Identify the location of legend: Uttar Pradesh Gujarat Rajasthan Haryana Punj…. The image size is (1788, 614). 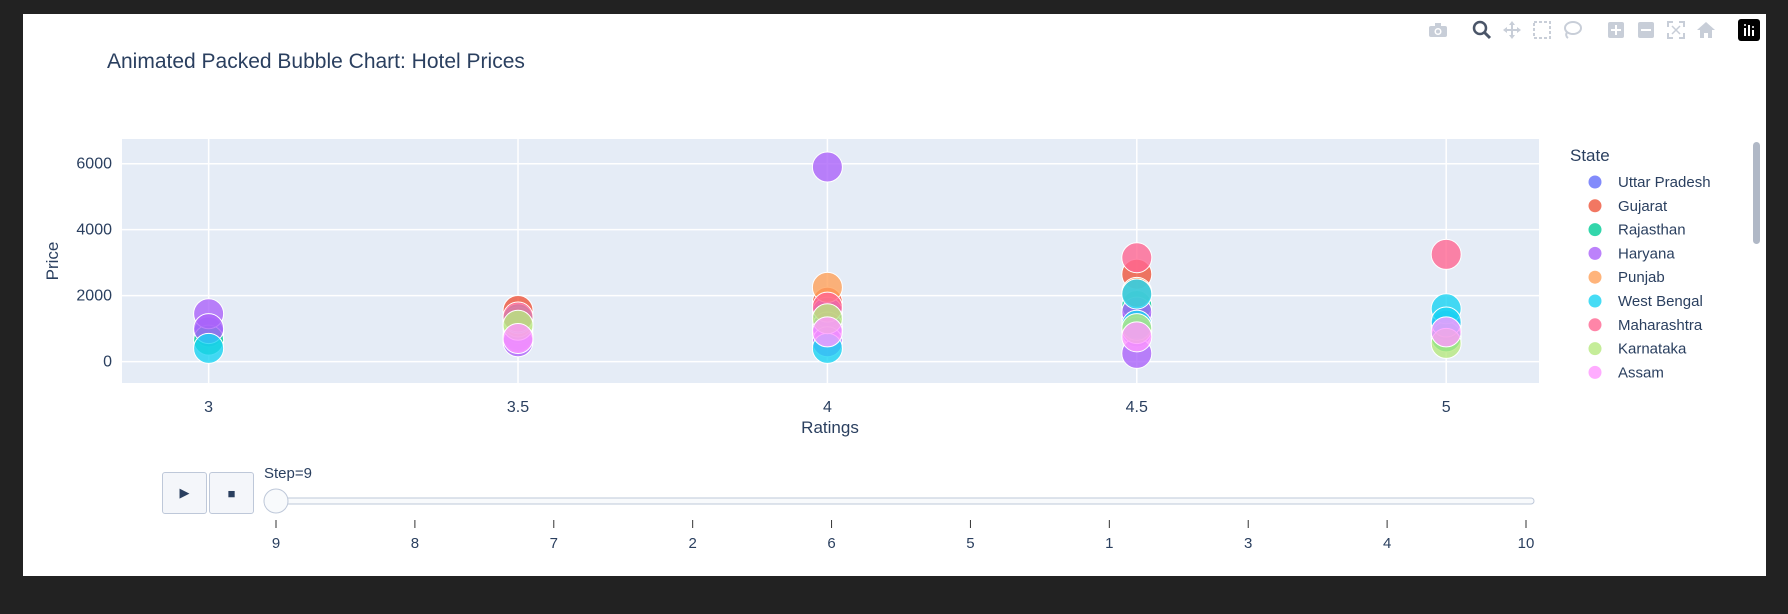
(1649, 277).